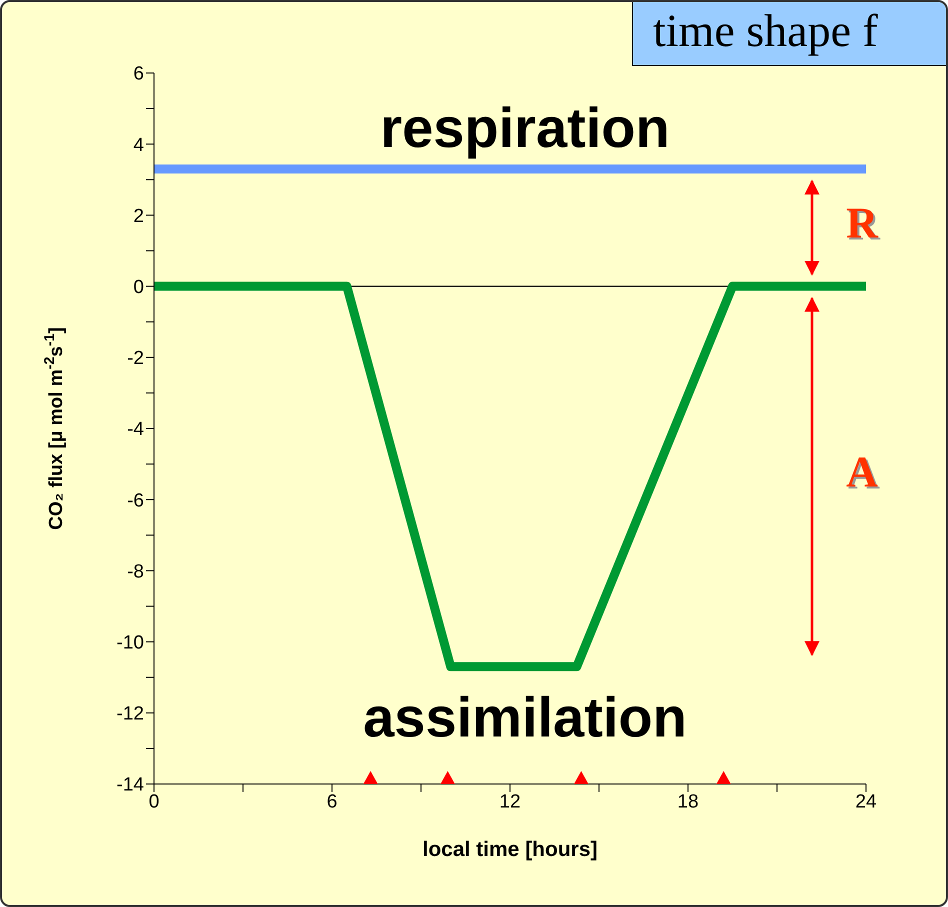 The image size is (948, 907). I want to click on x-axis-title: local time [hours], so click(510, 849).